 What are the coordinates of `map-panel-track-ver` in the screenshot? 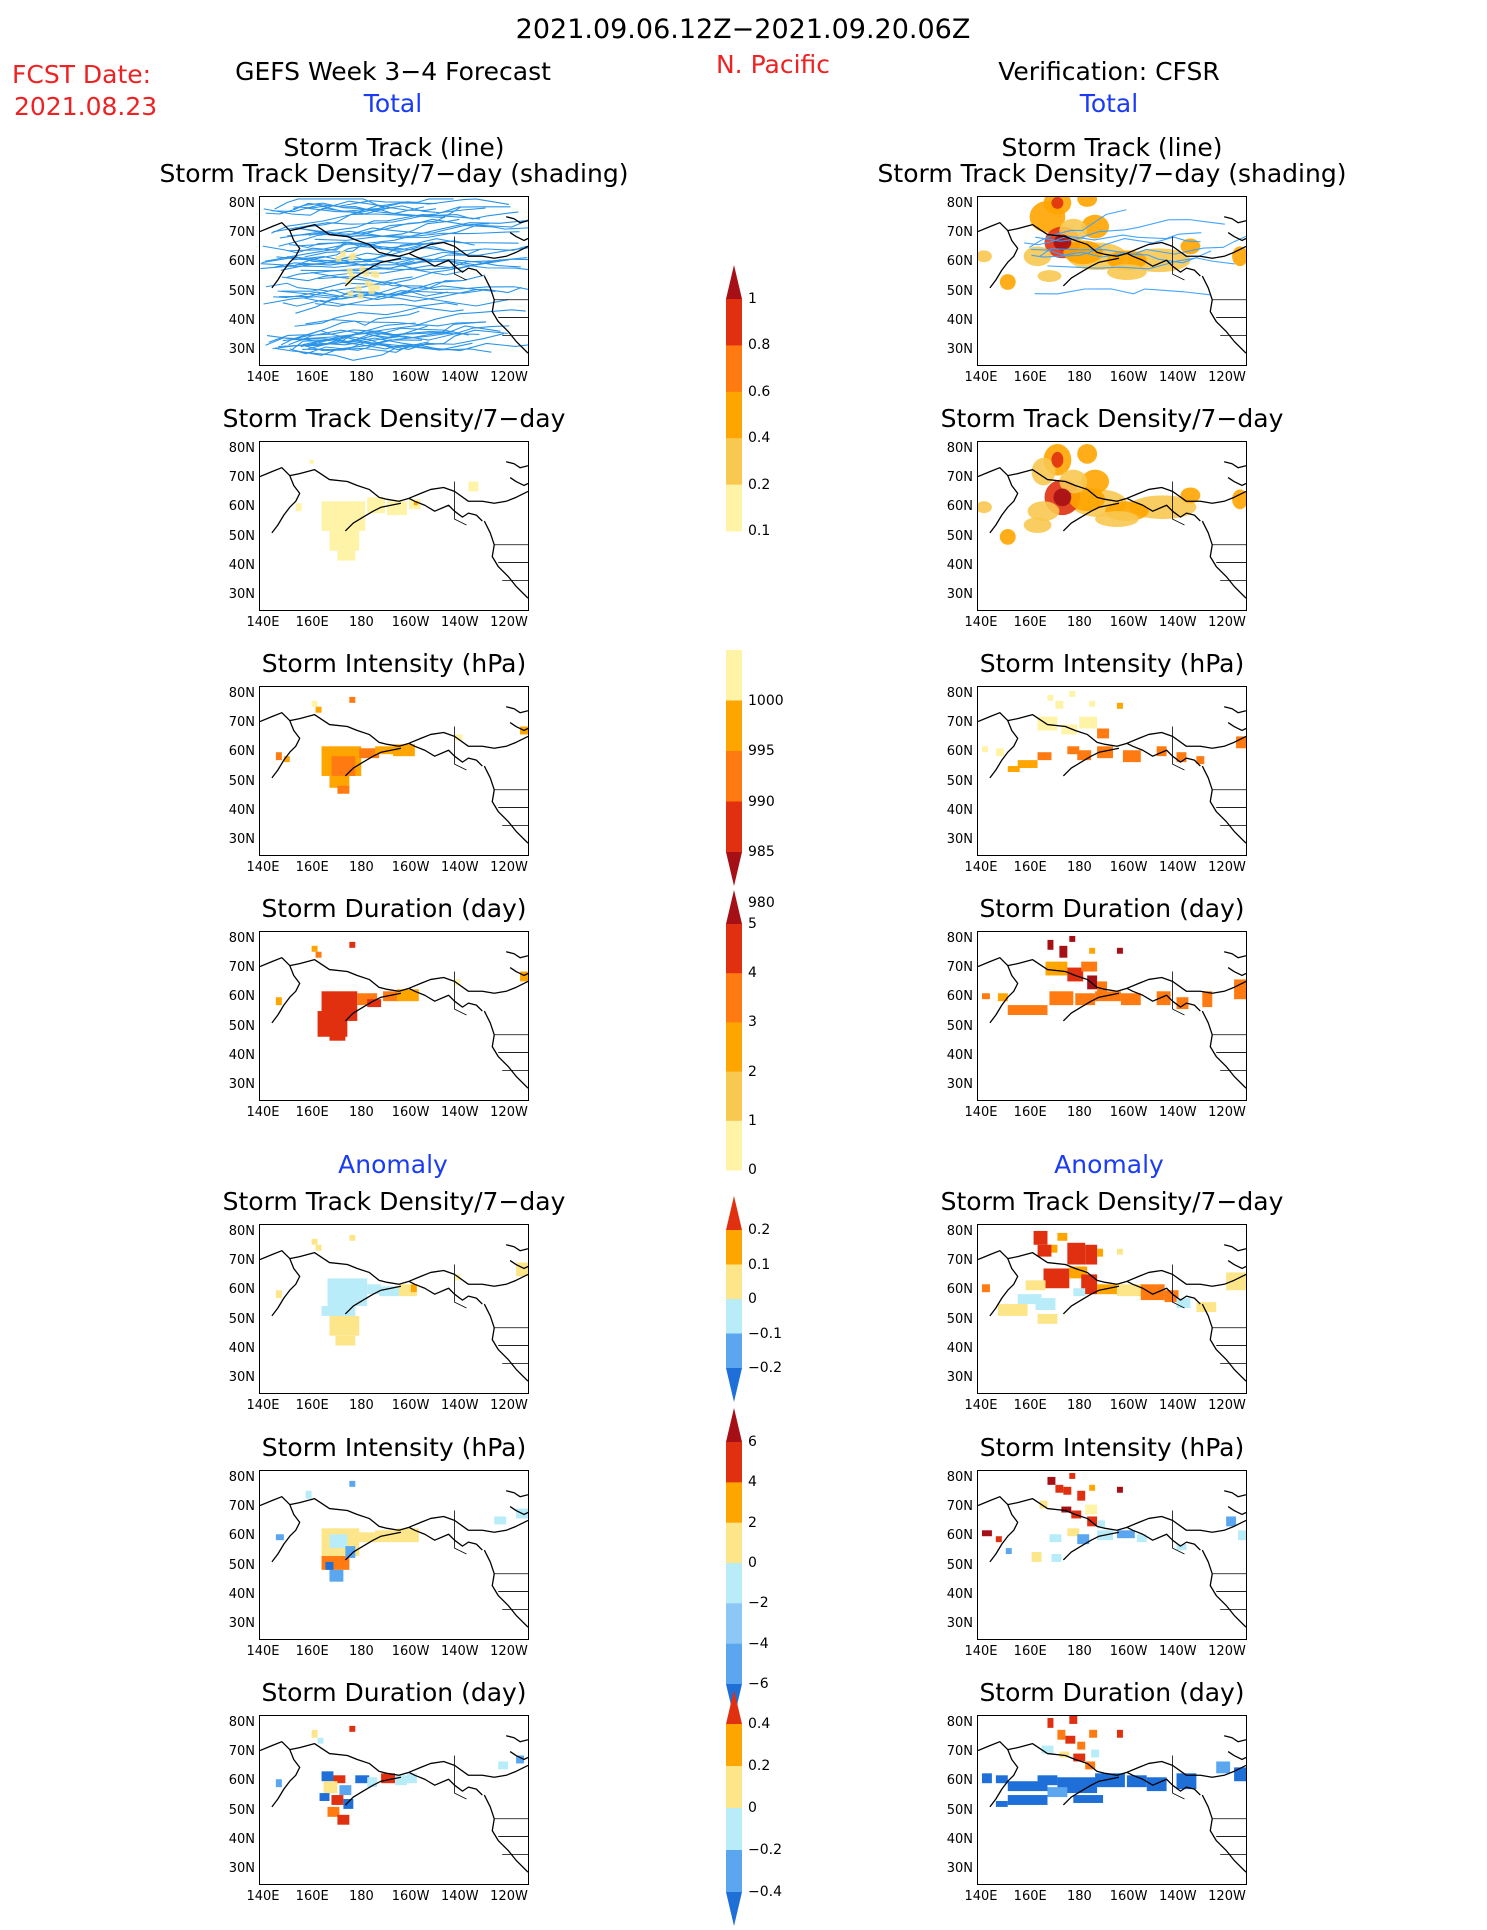 It's located at (1112, 281).